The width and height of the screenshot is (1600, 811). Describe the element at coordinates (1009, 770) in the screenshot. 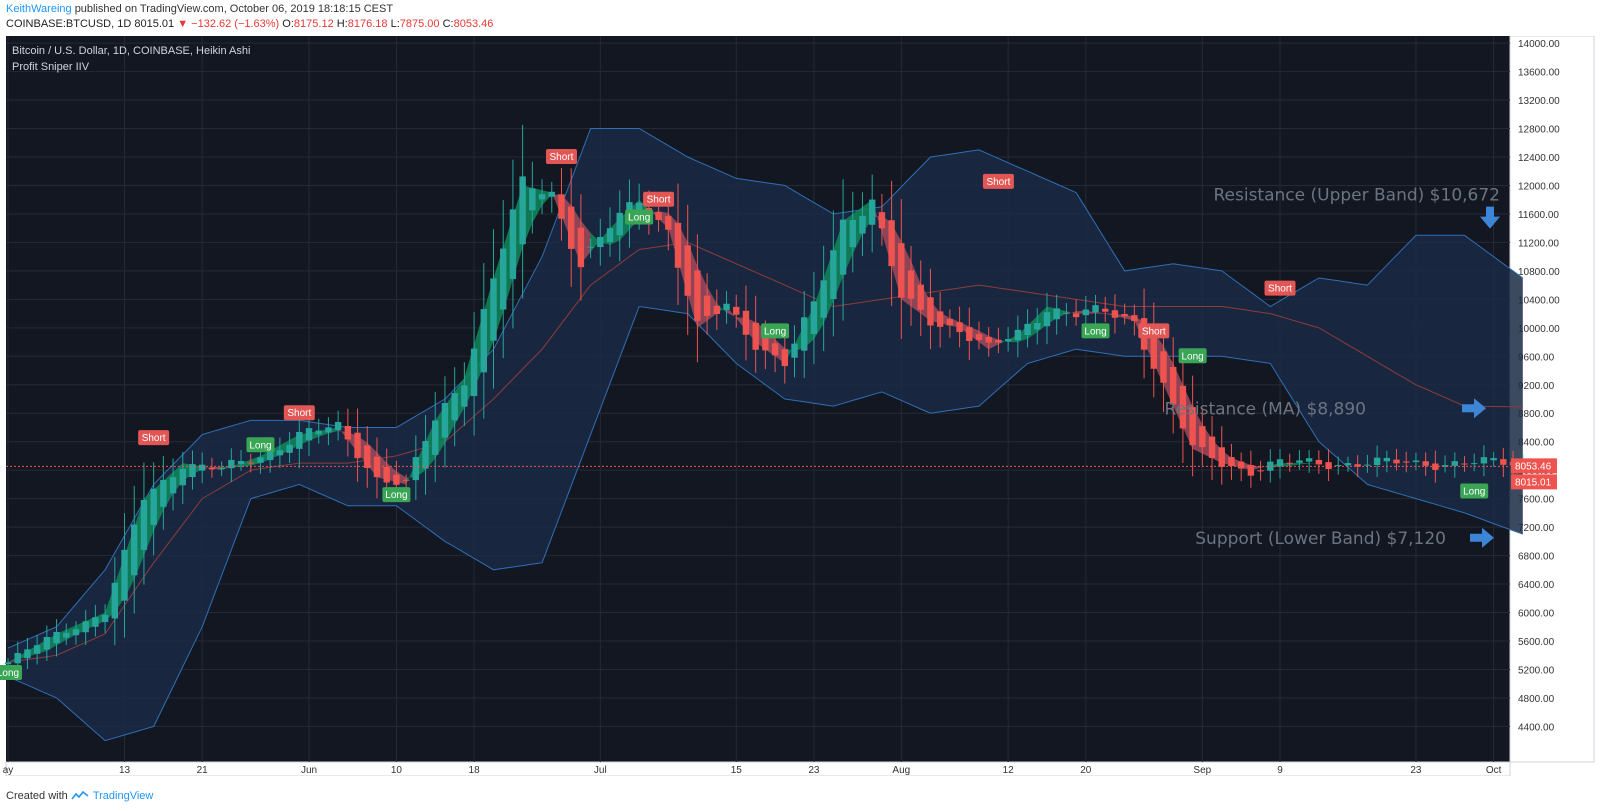

I see `x-tick-label: 12` at that location.